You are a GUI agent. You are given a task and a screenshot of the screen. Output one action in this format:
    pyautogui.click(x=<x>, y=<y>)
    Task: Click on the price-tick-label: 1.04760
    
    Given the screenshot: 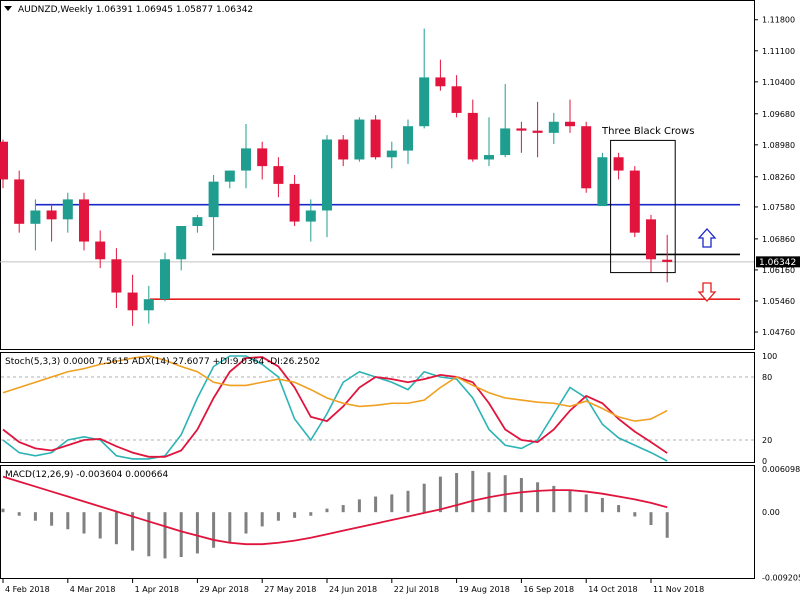 What is the action you would take?
    pyautogui.click(x=778, y=332)
    